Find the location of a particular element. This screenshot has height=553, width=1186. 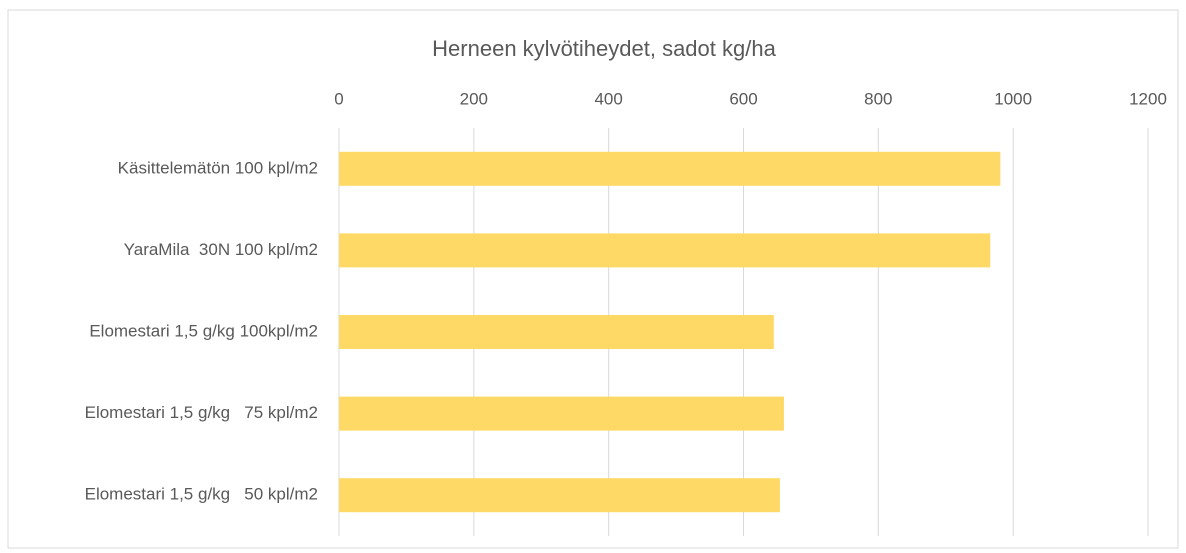

y-tick-label: Elomestari 1,5 g/kg 50 kpl/m2 is located at coordinates (201, 494).